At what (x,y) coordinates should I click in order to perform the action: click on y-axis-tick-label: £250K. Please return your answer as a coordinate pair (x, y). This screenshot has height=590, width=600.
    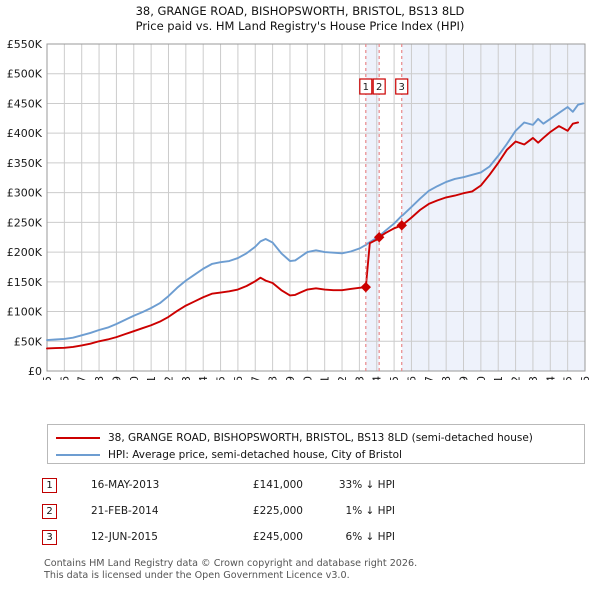
    Looking at the image, I should click on (25, 222).